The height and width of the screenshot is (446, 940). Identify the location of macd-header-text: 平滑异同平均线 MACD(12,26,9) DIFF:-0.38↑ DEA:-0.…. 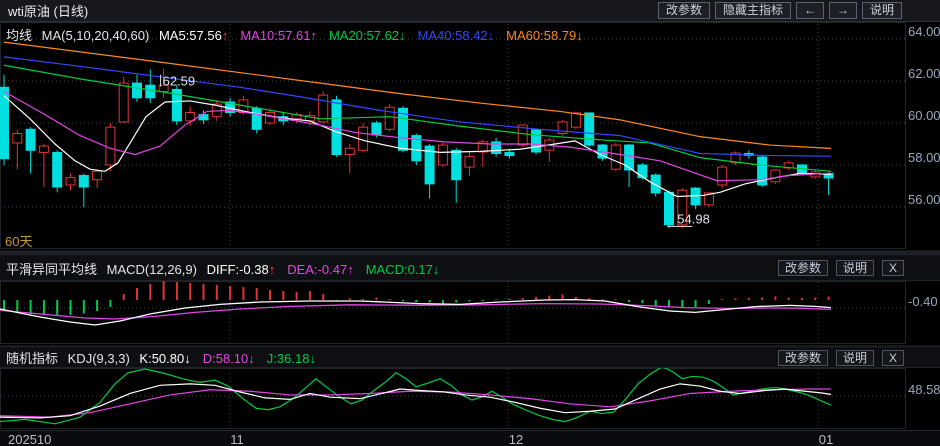
(231, 268).